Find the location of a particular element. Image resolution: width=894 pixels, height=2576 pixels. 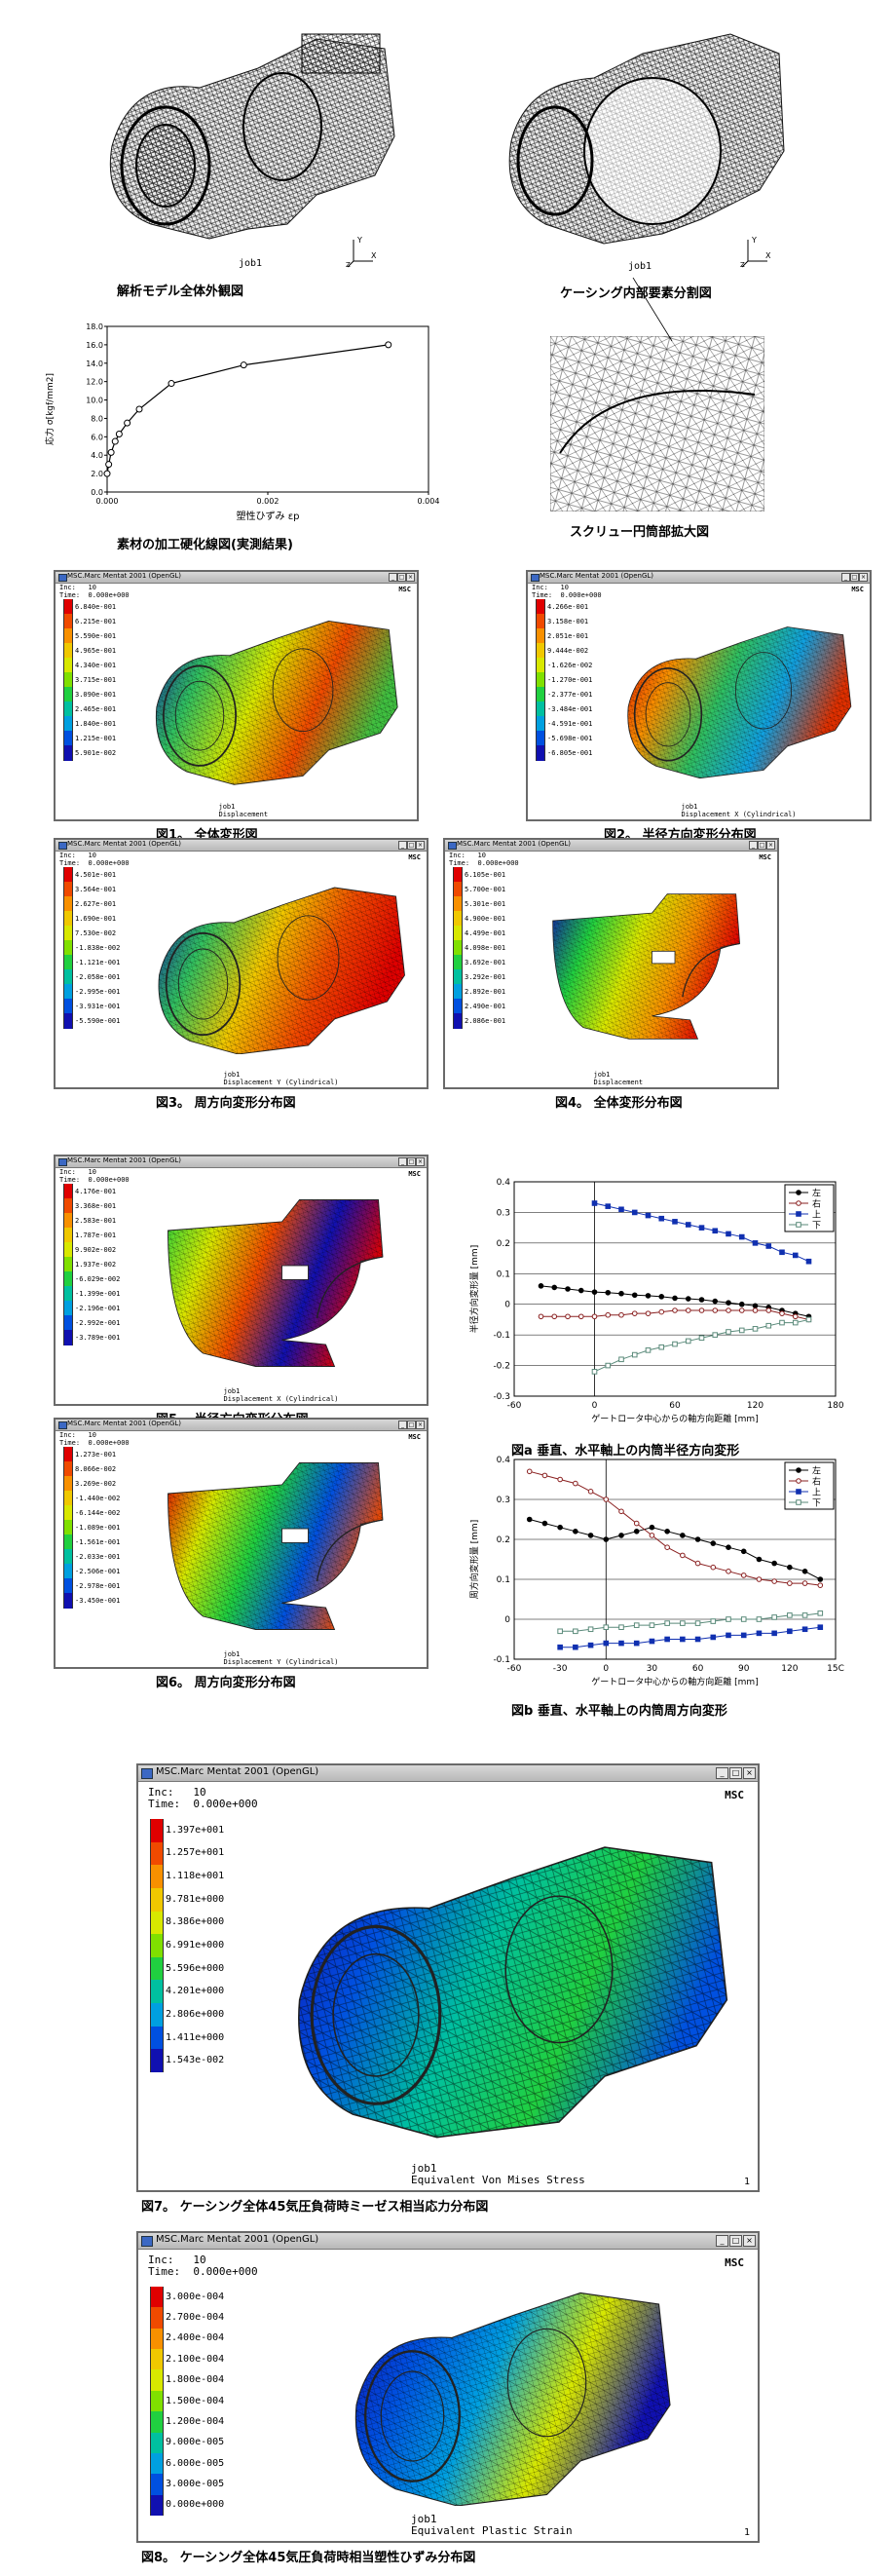

legend-value: 6.991e+000 is located at coordinates (195, 1945).